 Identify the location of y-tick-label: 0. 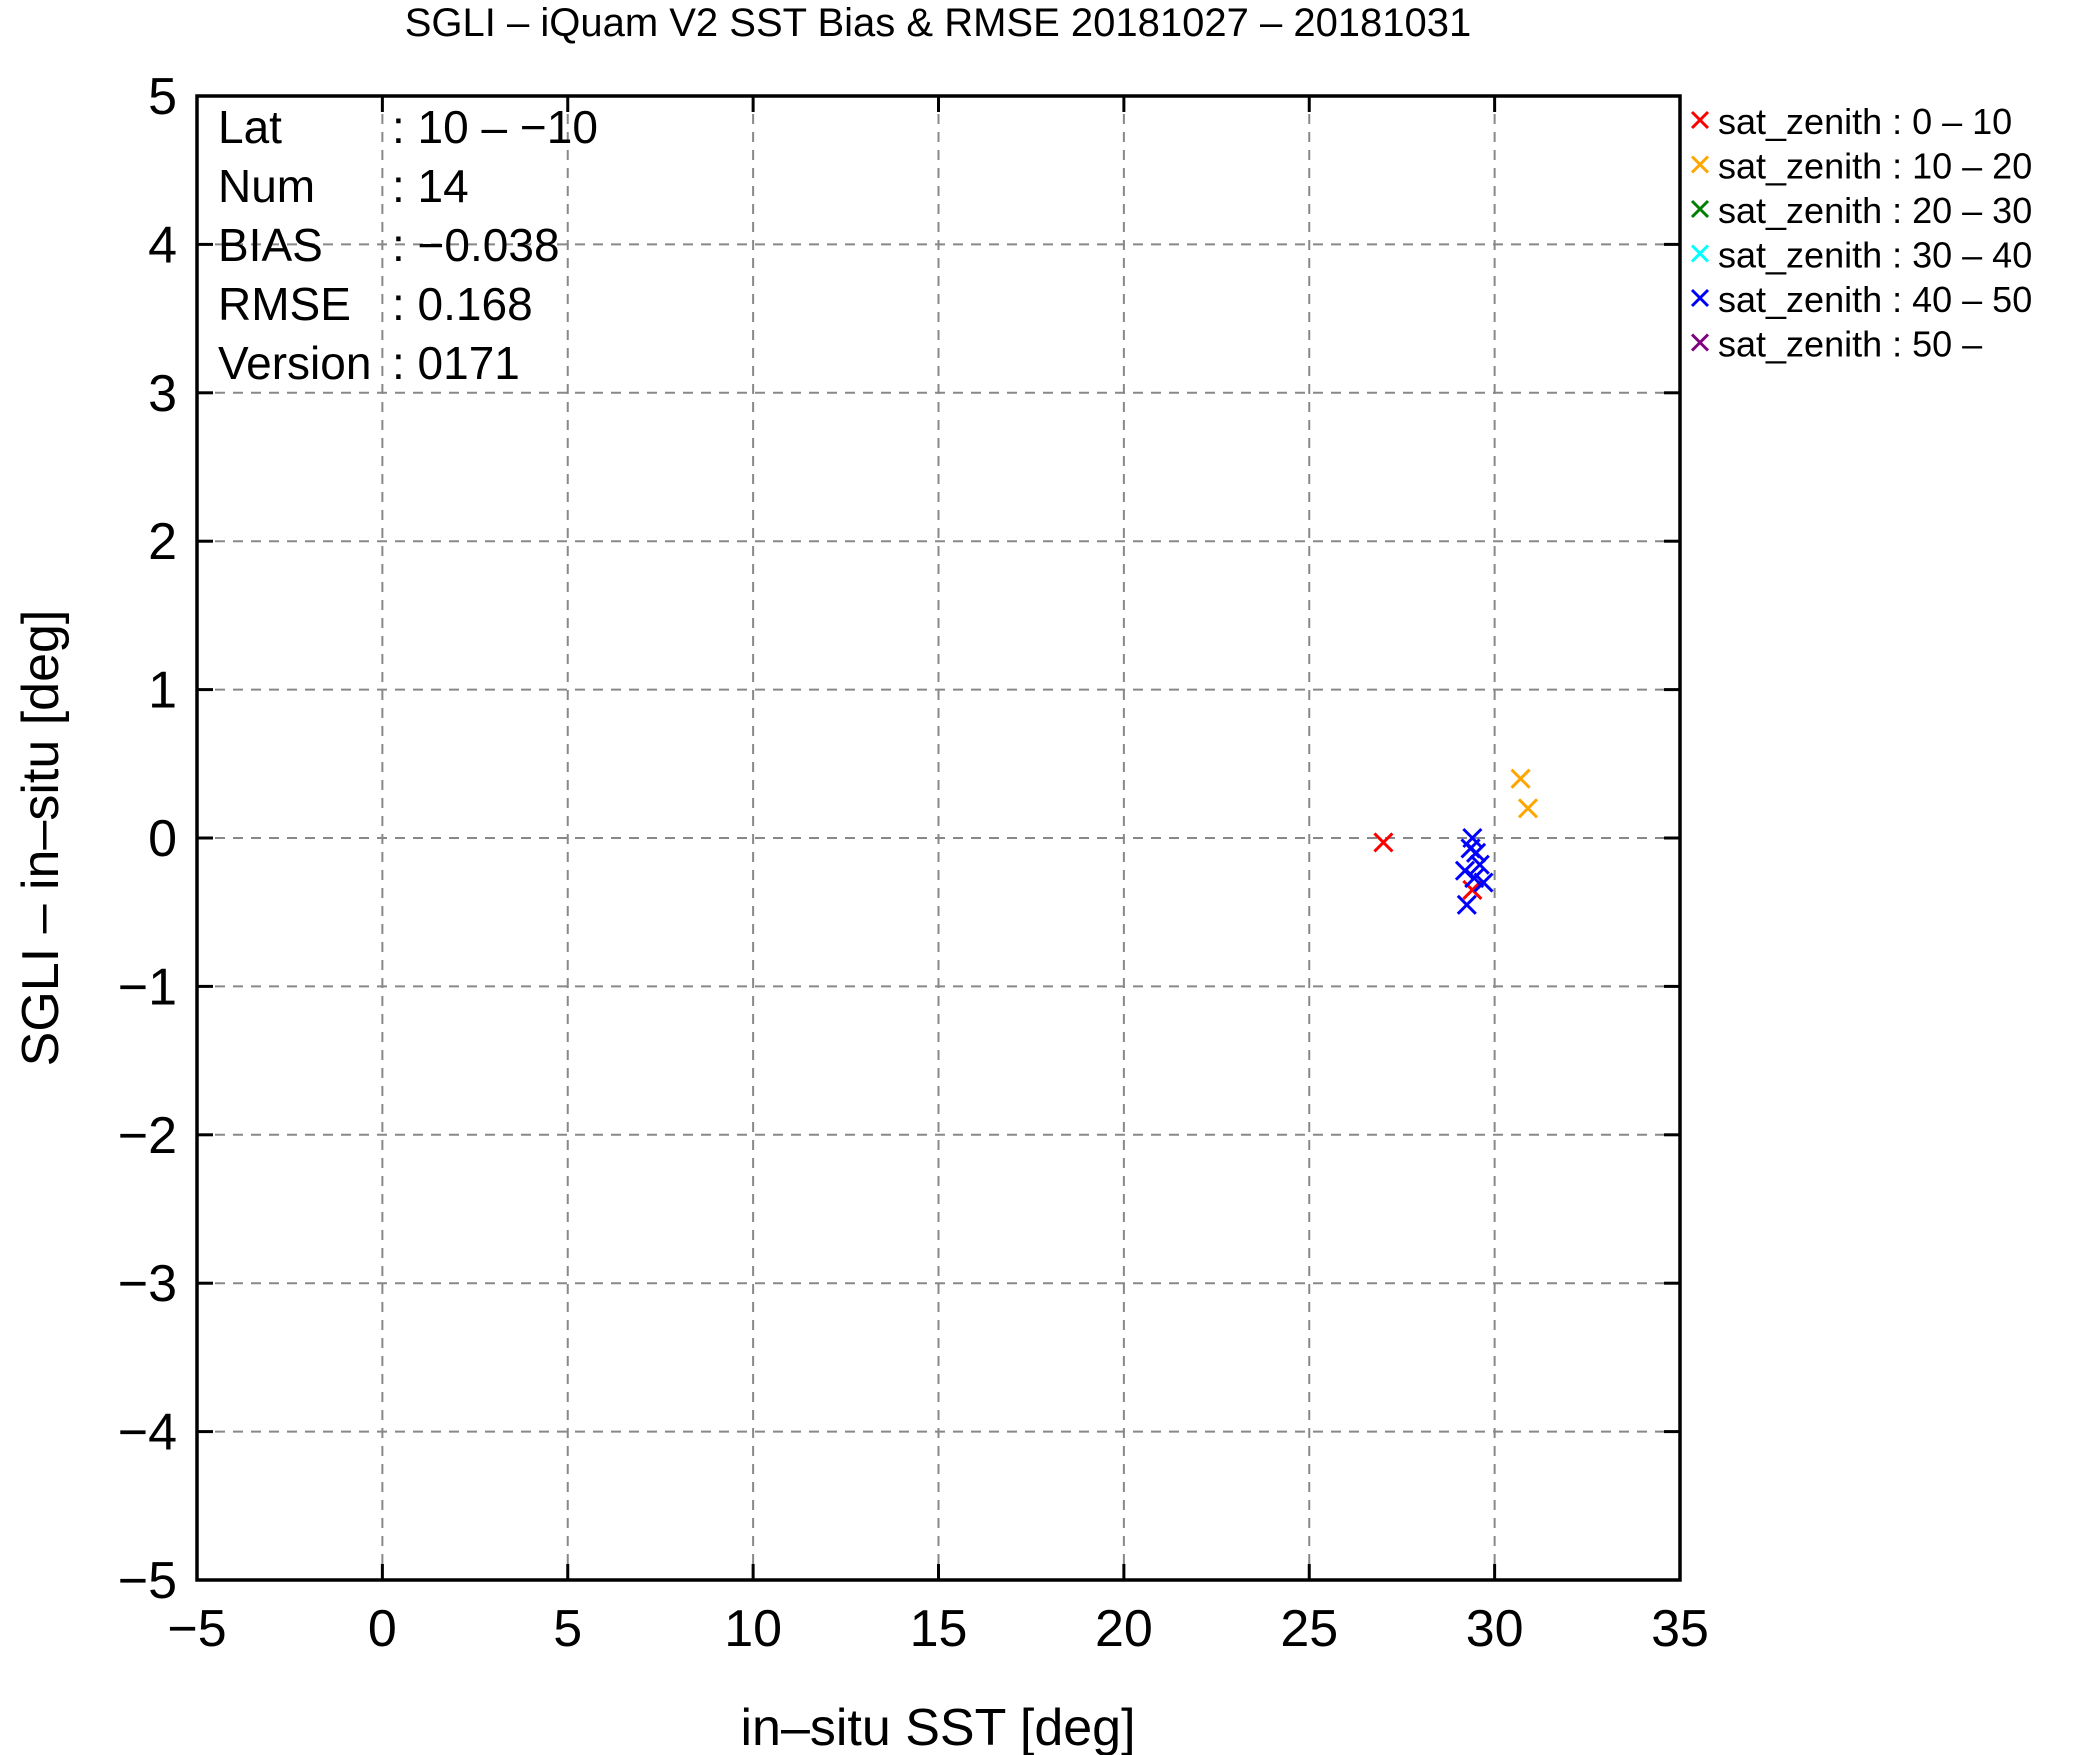
(162, 839).